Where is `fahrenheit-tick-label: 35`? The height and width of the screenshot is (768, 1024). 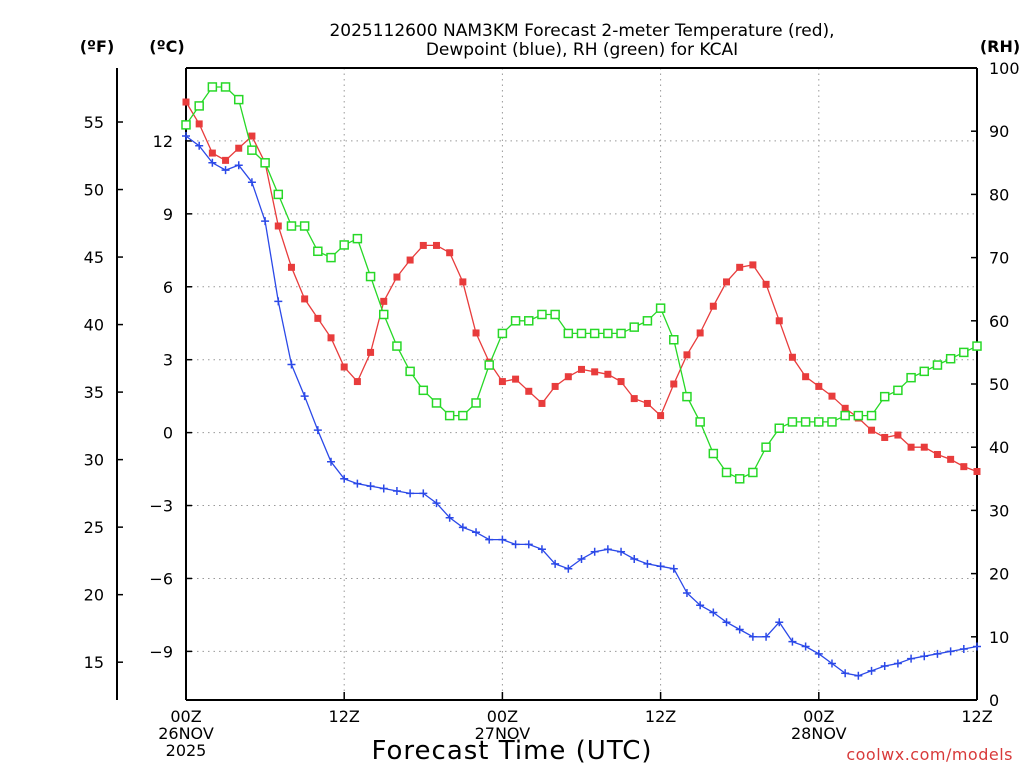 fahrenheit-tick-label: 35 is located at coordinates (94, 392).